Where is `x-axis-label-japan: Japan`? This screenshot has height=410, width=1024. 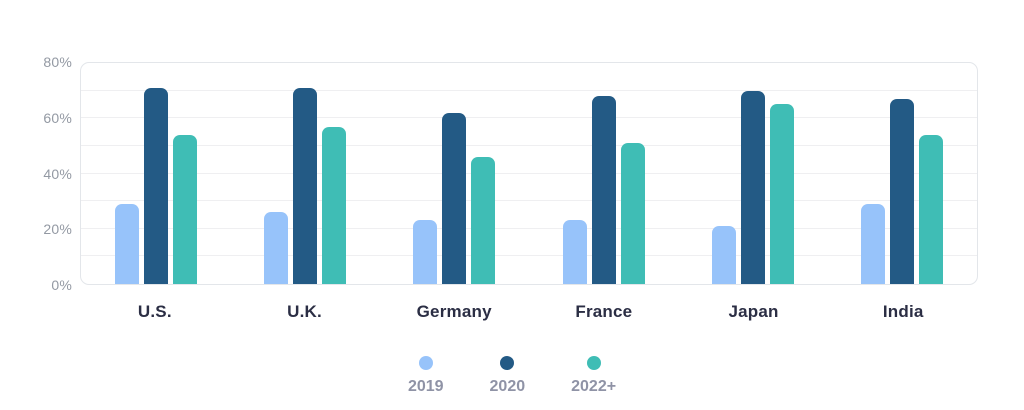
x-axis-label-japan: Japan is located at coordinates (753, 311).